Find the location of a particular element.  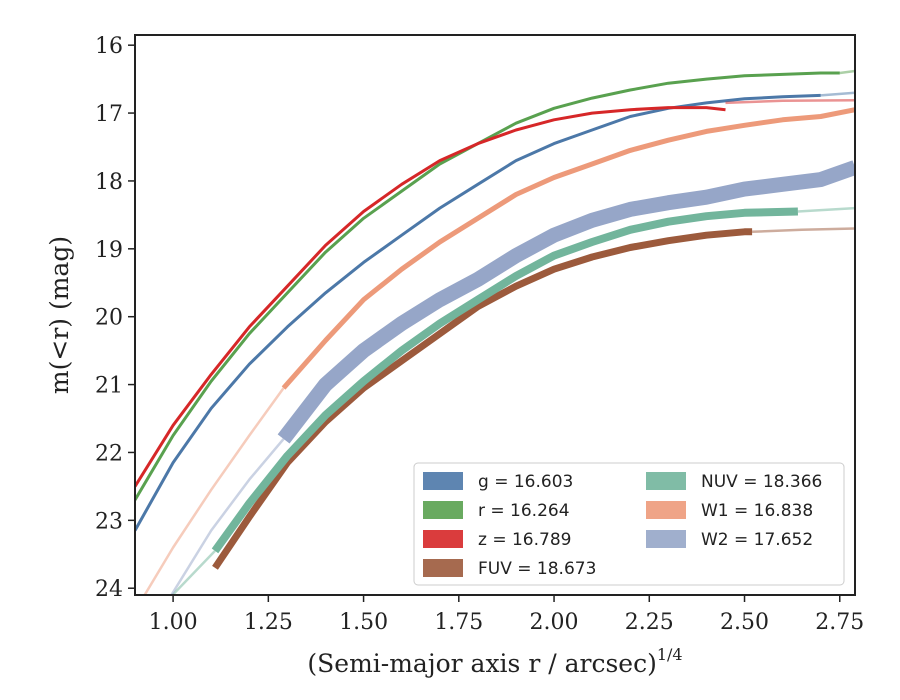

series-w1-extension is located at coordinates (214, 491).